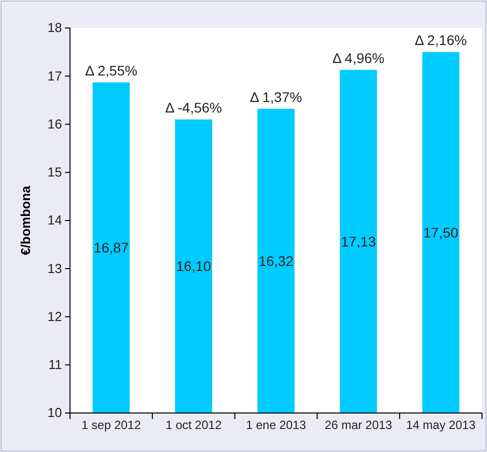 Image resolution: width=487 pixels, height=452 pixels. Describe the element at coordinates (441, 425) in the screenshot. I see `x-tick-label: 14 may 2013` at that location.